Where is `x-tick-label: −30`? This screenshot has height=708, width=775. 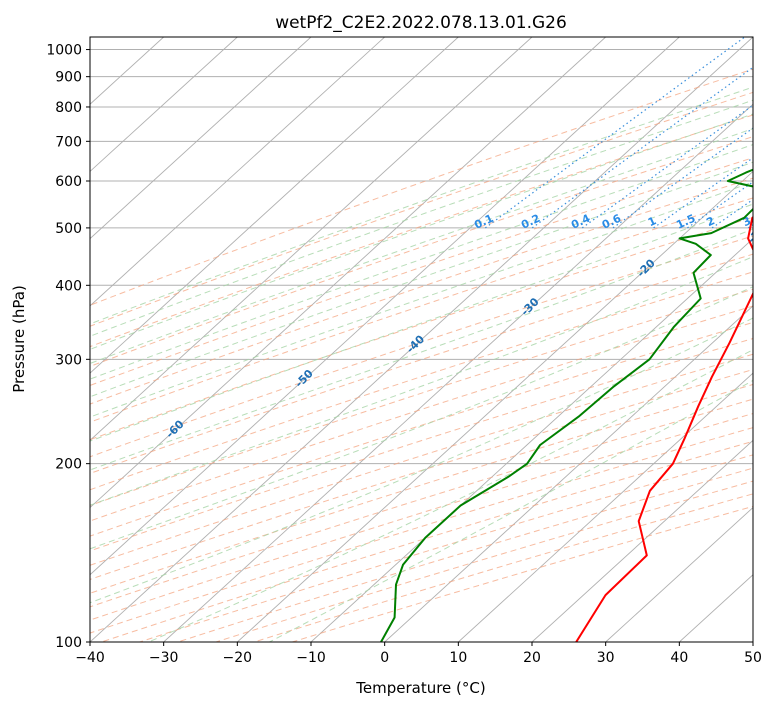
x-tick-label: −30 is located at coordinates (164, 658).